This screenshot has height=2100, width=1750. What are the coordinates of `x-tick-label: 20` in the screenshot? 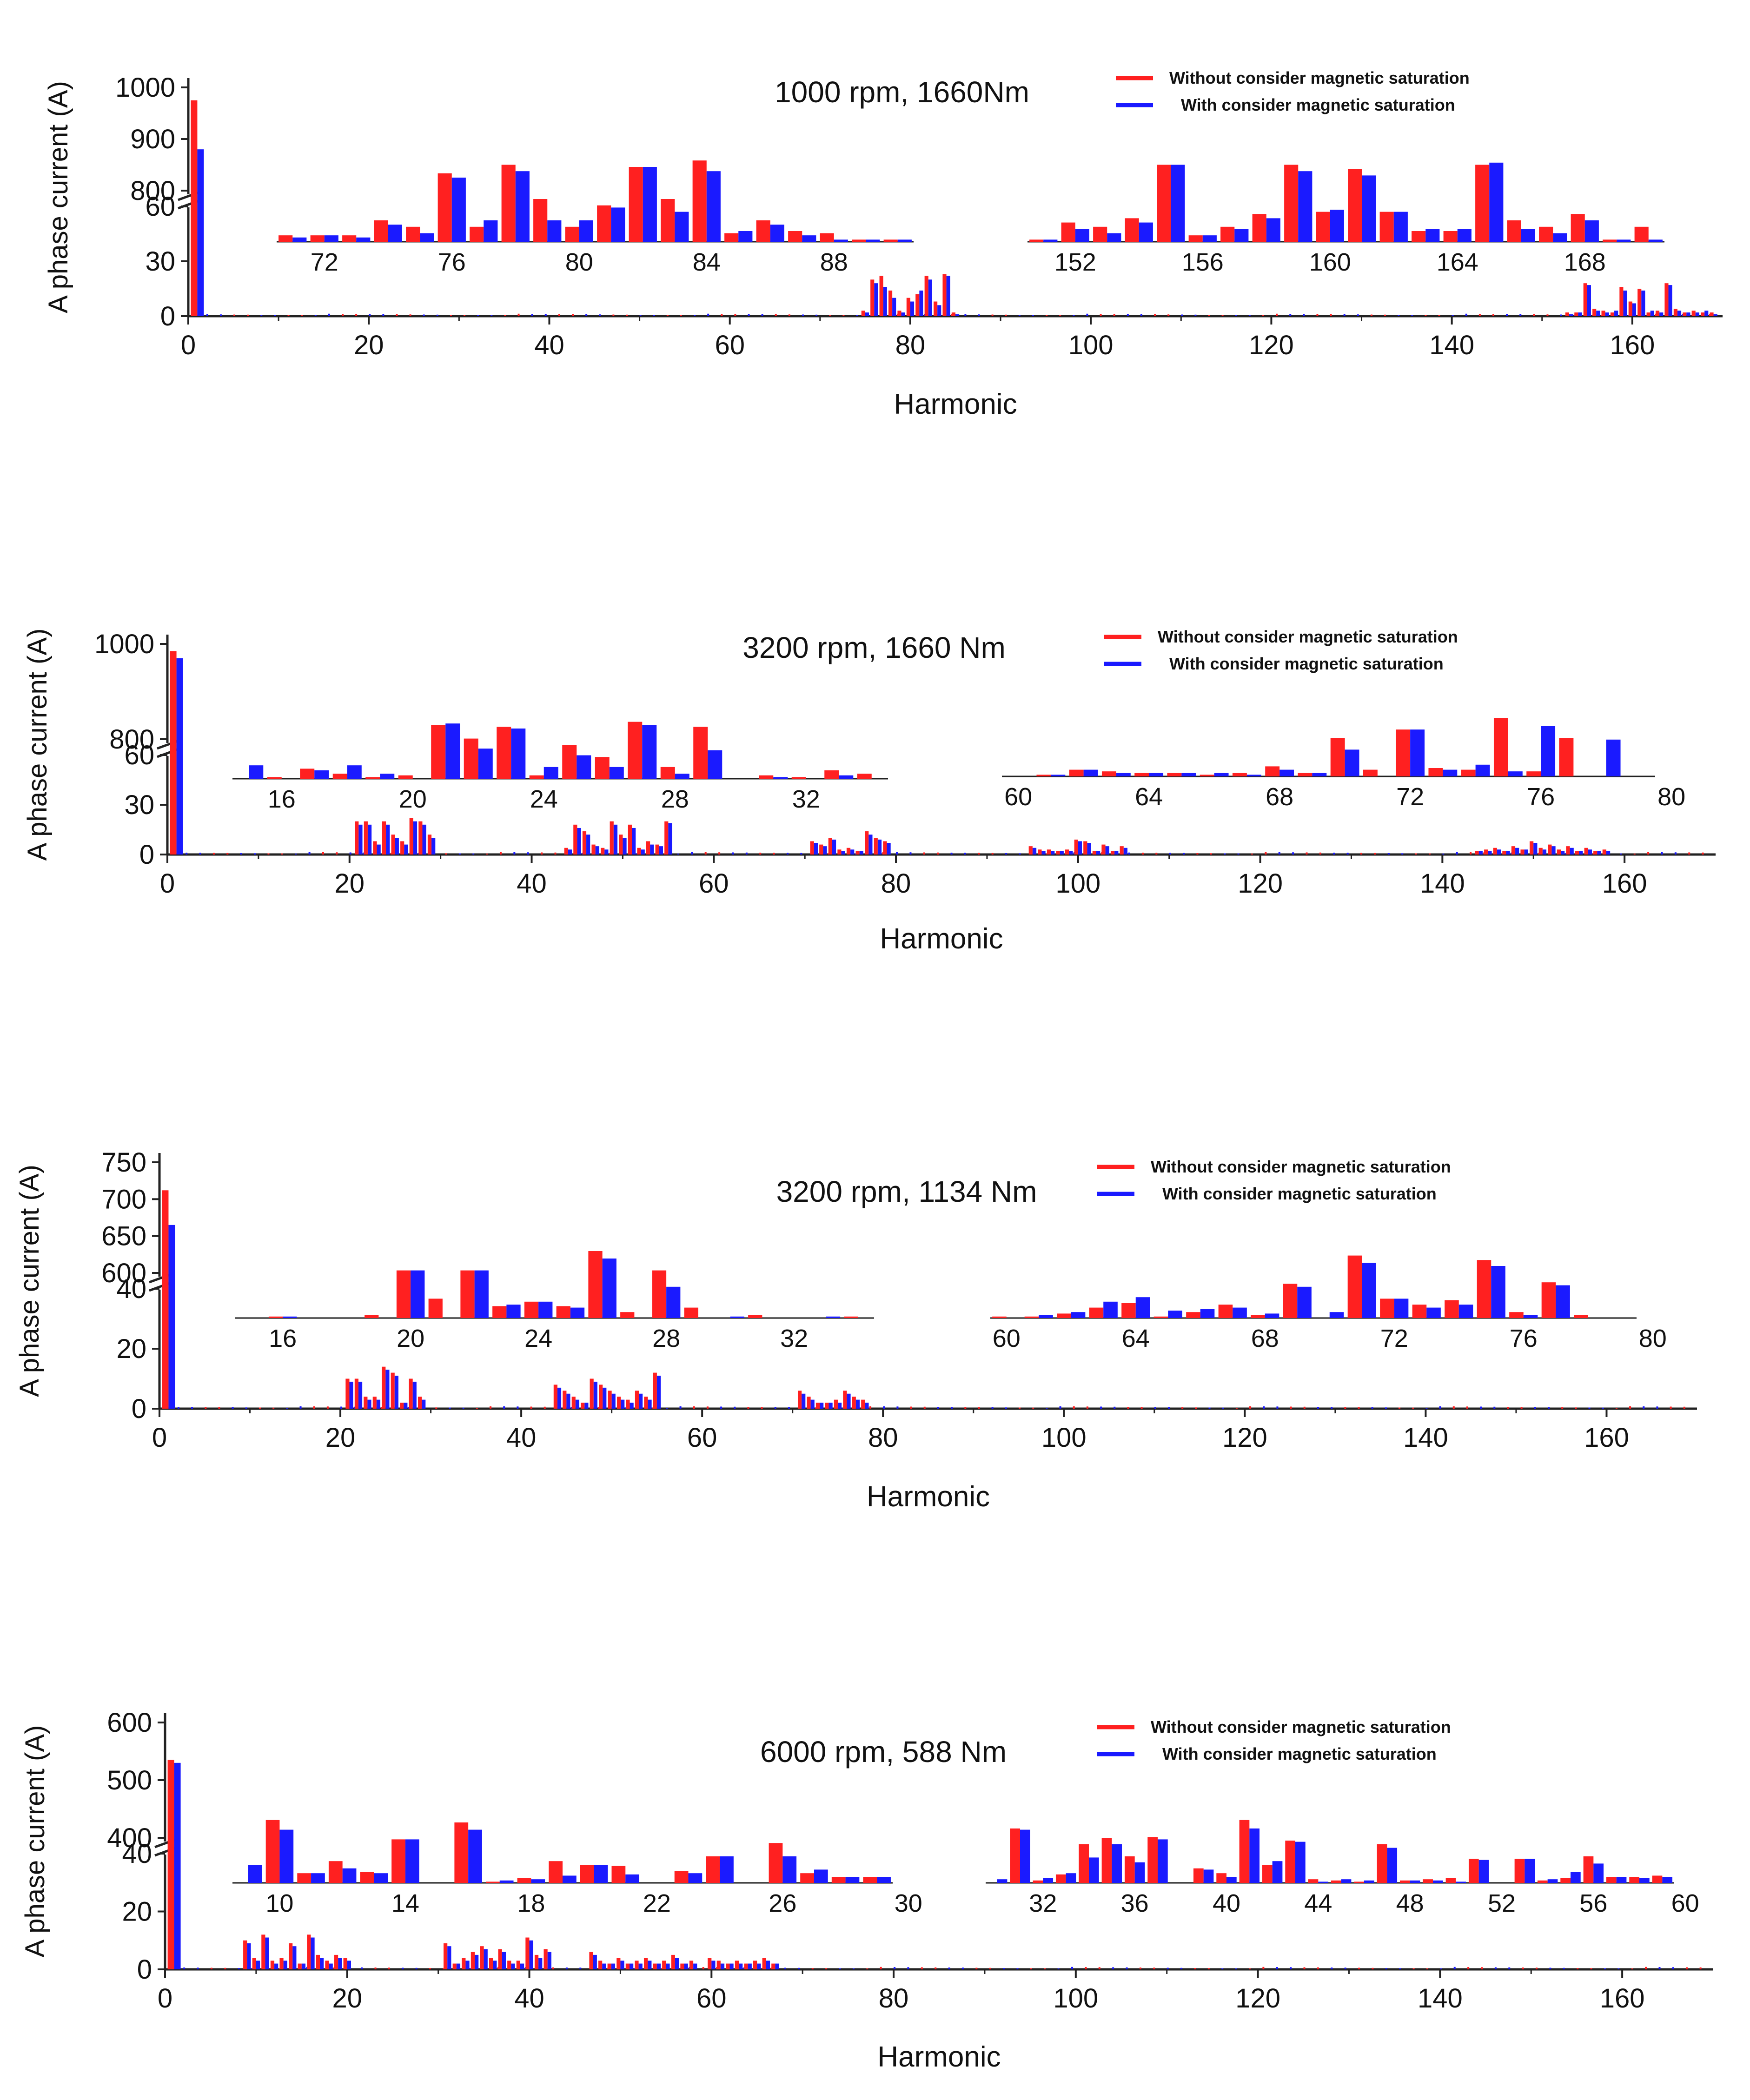 It's located at (340, 1438).